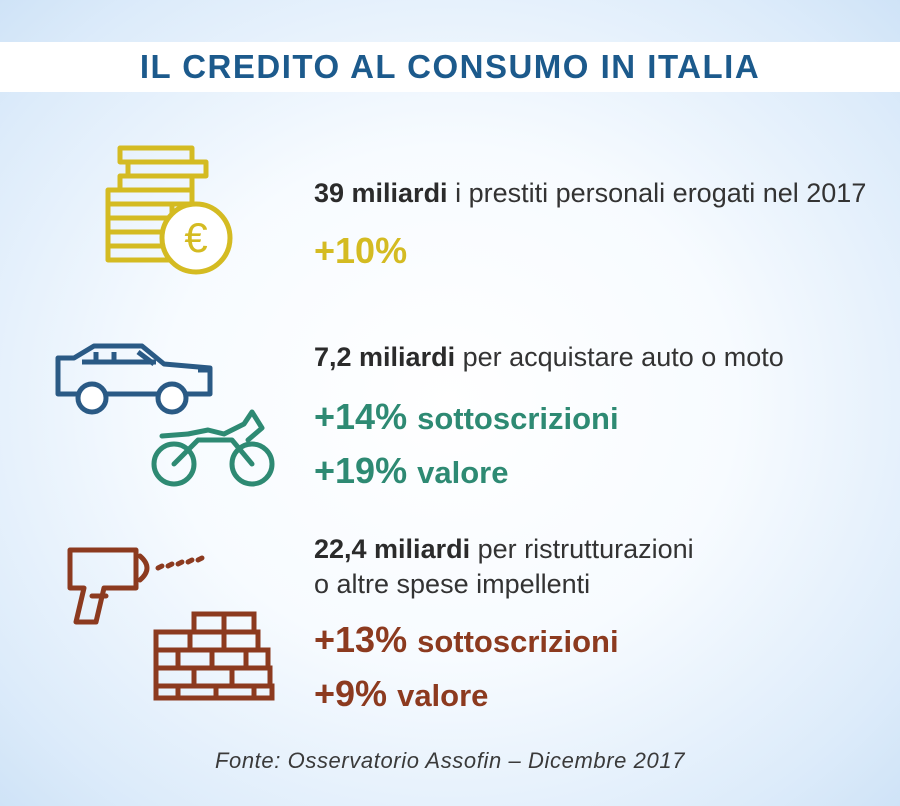 Image resolution: width=900 pixels, height=806 pixels. Describe the element at coordinates (385, 357) in the screenshot. I see `vehicles-amount: 7,2 miliardi` at that location.